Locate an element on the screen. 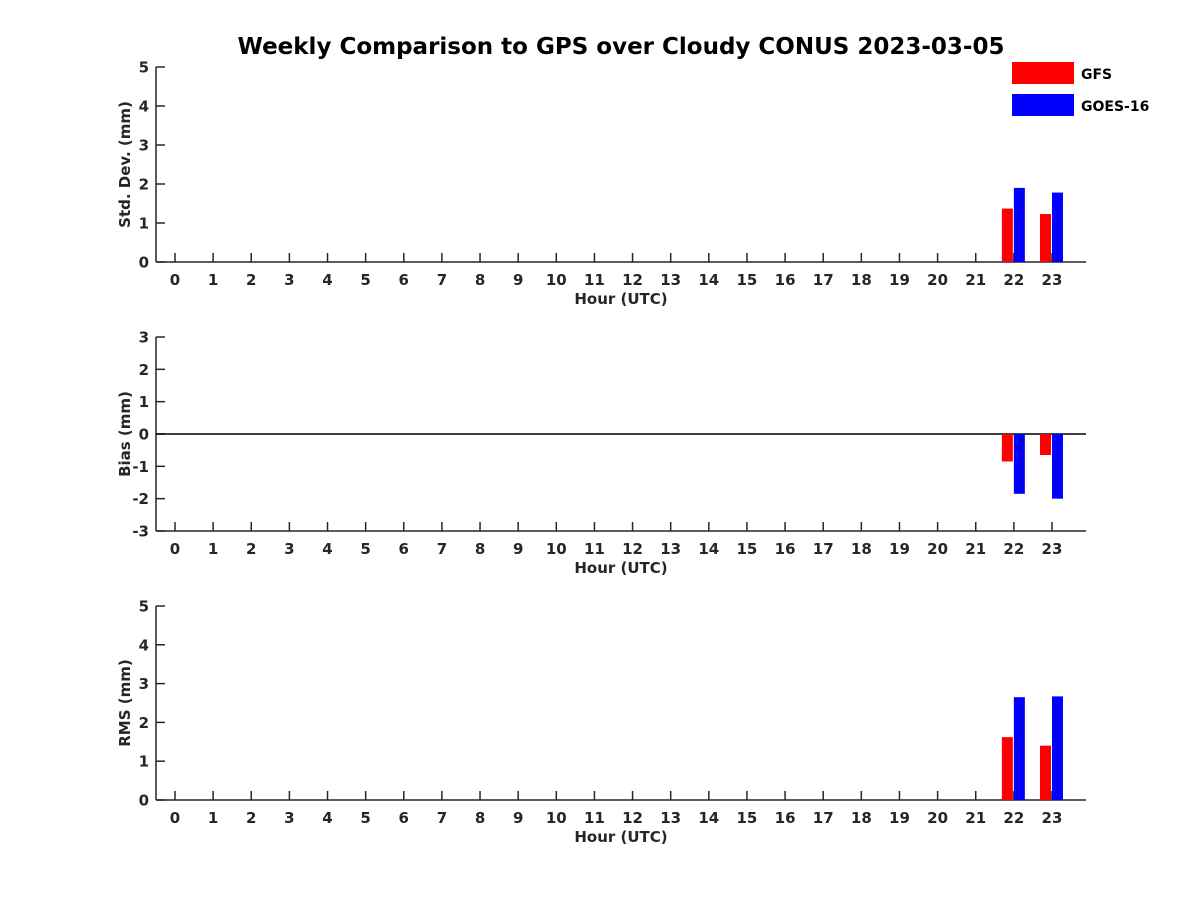 The image size is (1200, 900). y-tick-label: 5 is located at coordinates (144, 68).